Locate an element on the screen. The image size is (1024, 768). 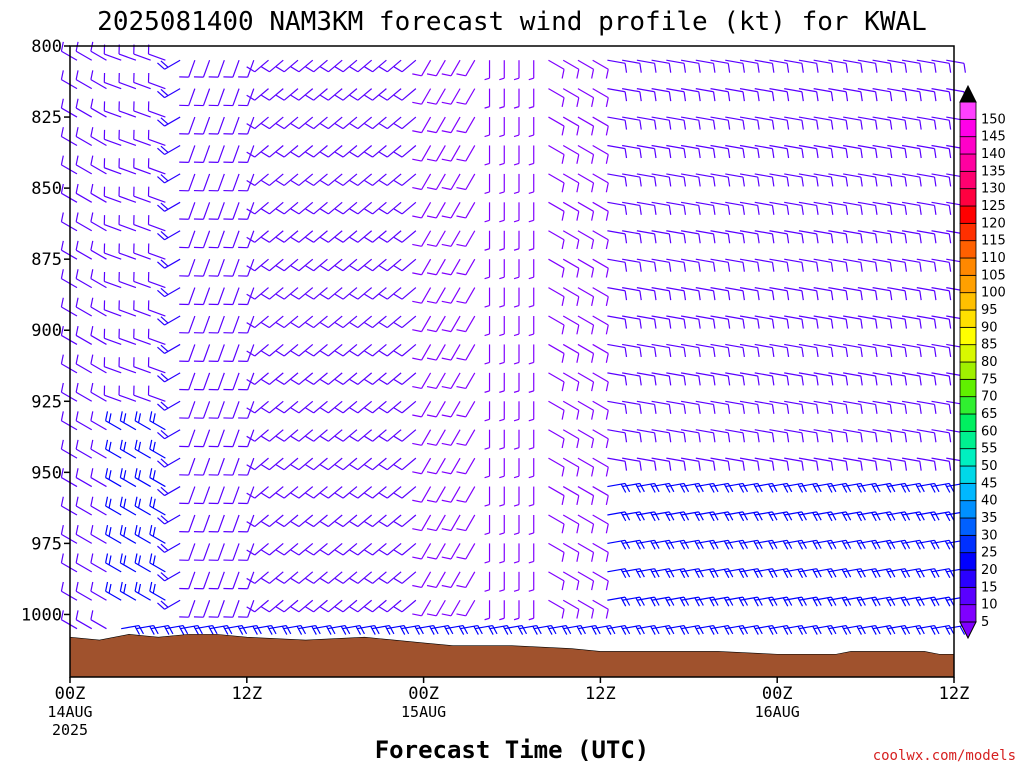
colorbar-label: 30 is located at coordinates (989, 535).